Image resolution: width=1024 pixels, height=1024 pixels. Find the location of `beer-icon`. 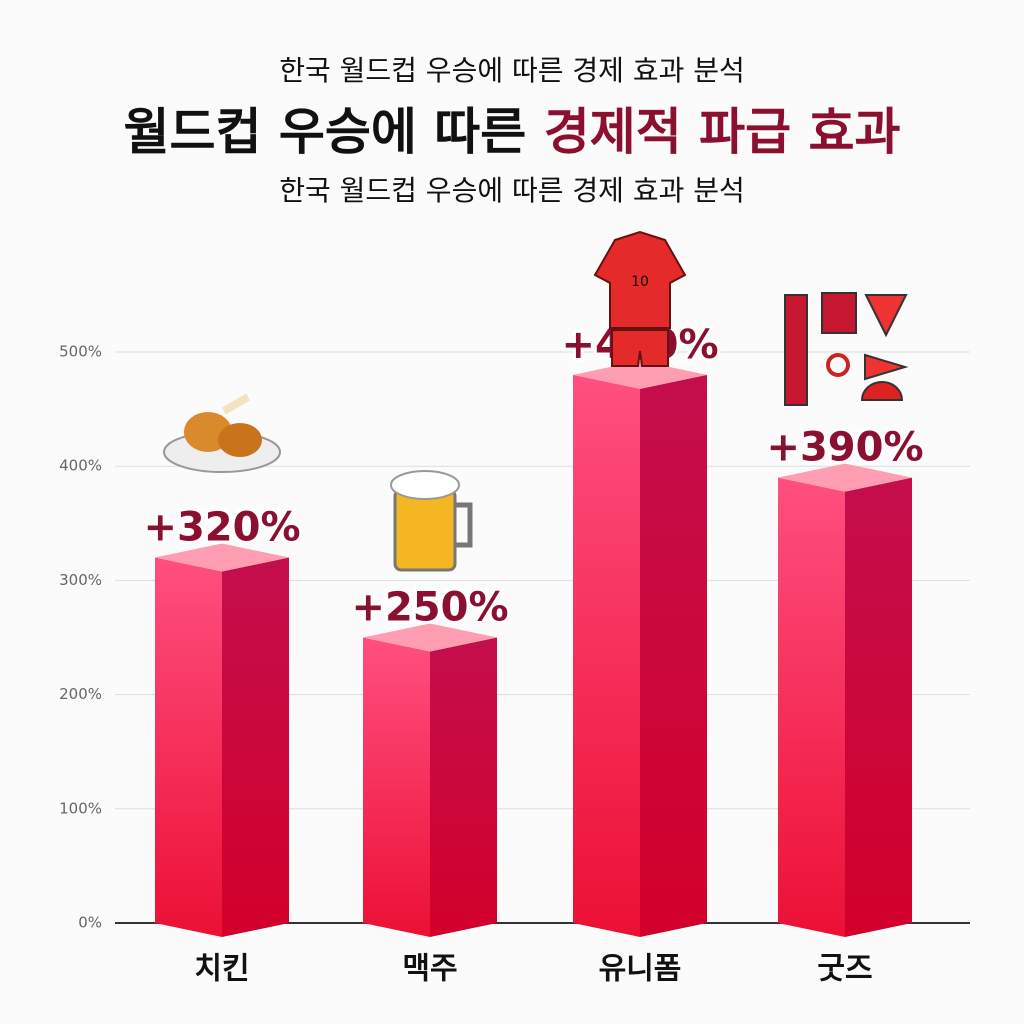

beer-icon is located at coordinates (431, 521).